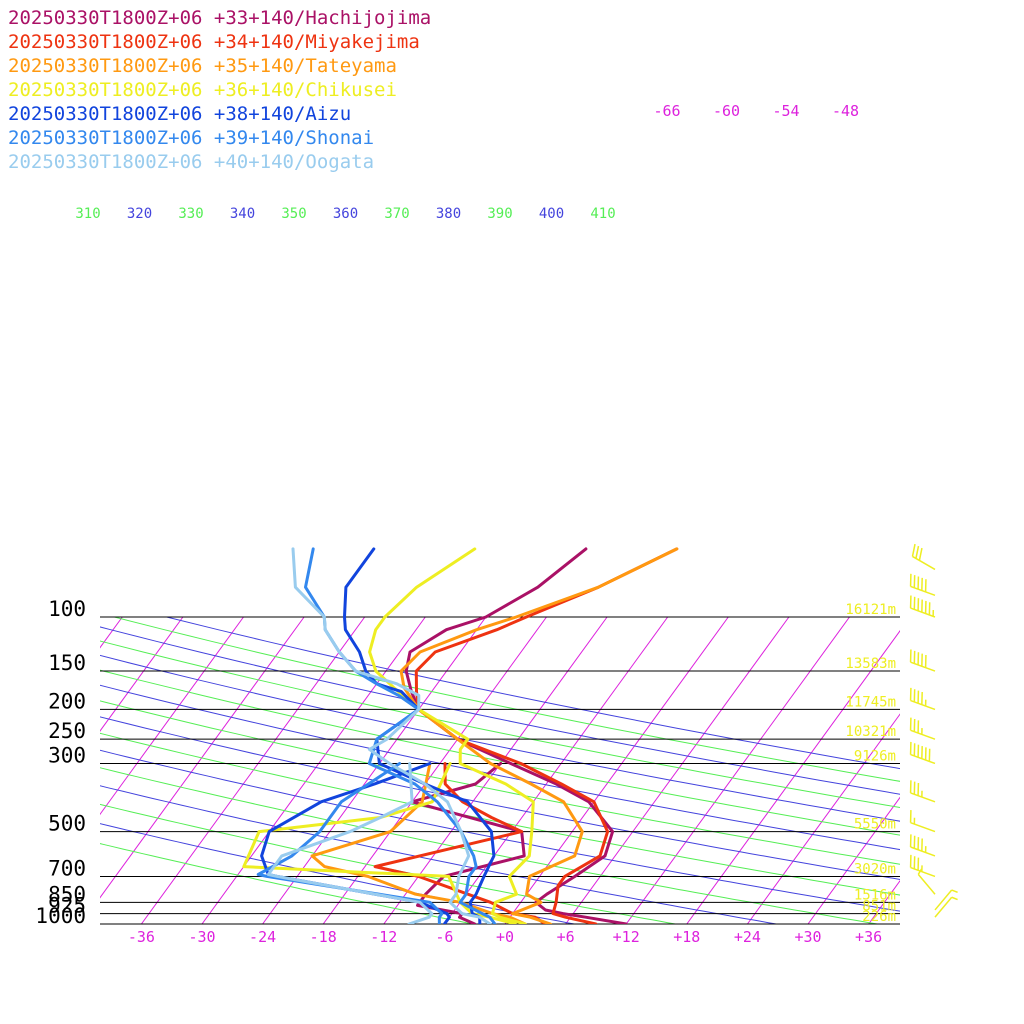  What do you see at coordinates (875, 756) in the screenshot?
I see `height-label: 9126m` at bounding box center [875, 756].